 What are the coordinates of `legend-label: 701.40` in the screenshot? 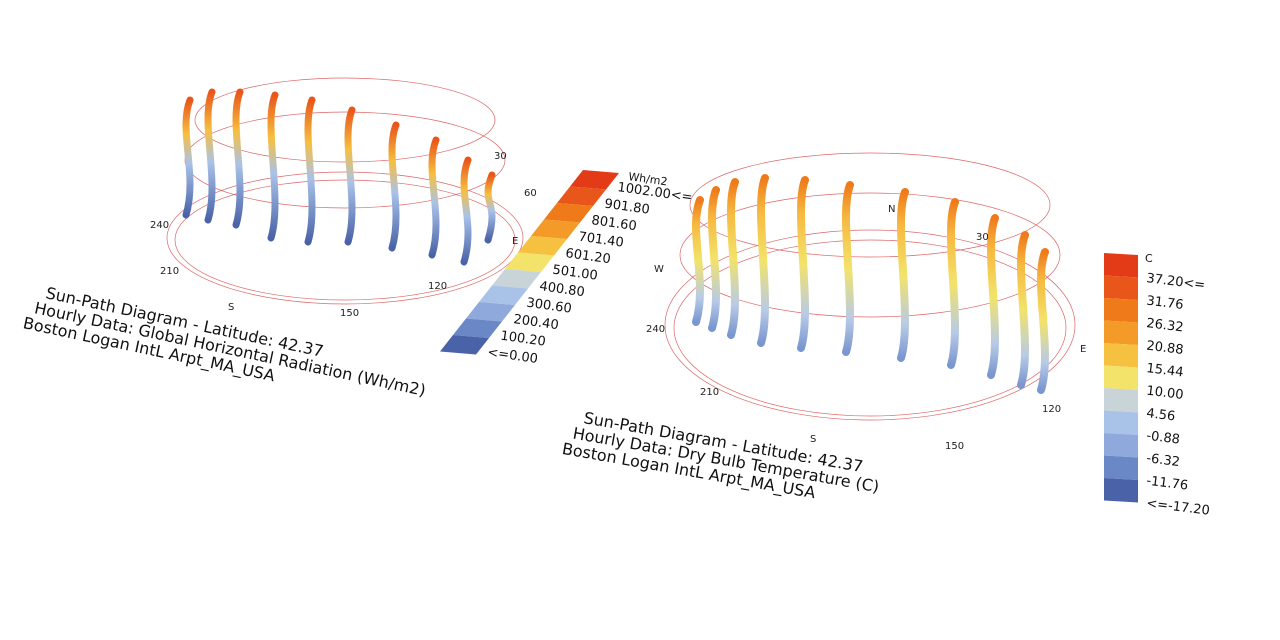 It's located at (600, 240).